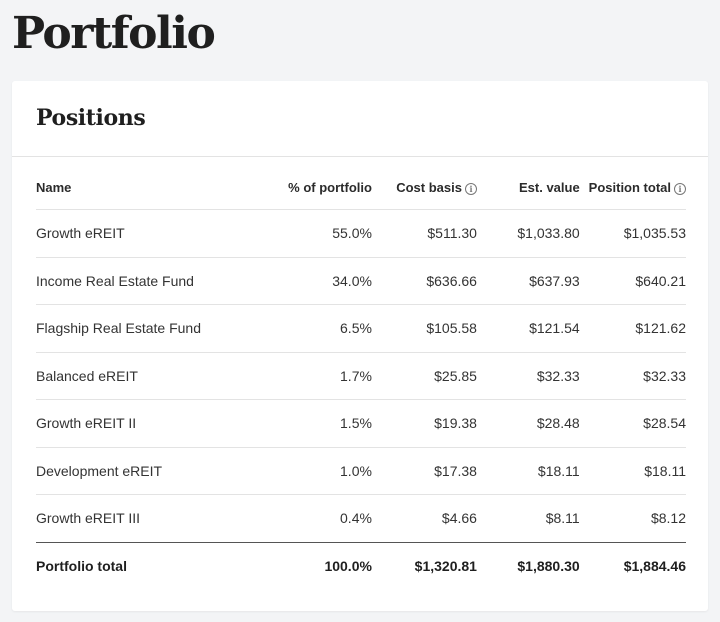  Describe the element at coordinates (316, 423) in the screenshot. I see `position-pct: 1.5%` at that location.